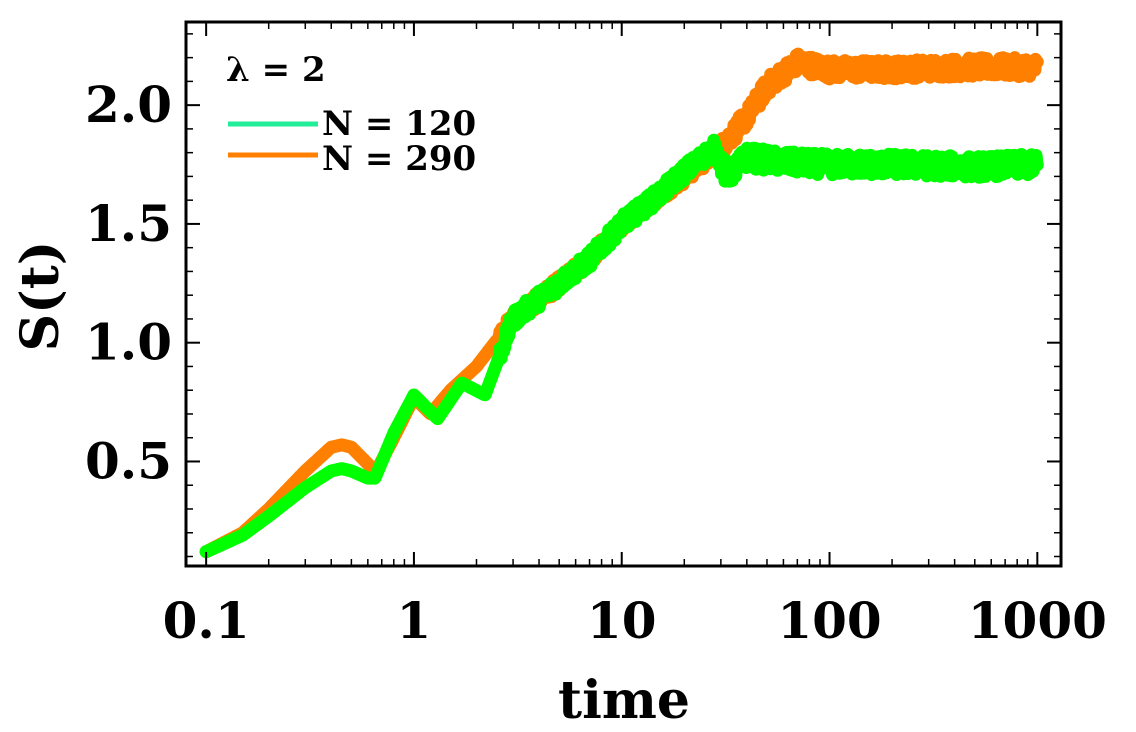 The image size is (1136, 732). I want to click on legend-title: λ = 2, so click(276, 70).